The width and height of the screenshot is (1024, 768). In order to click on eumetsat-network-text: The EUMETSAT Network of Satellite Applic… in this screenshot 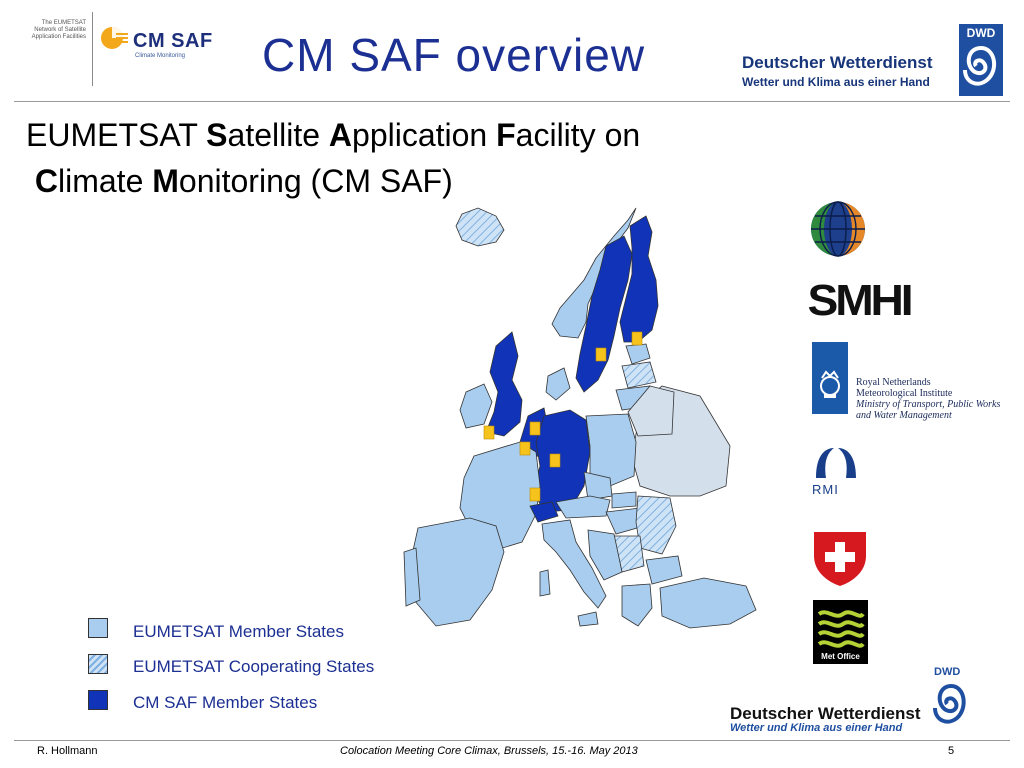, I will do `click(58, 30)`.